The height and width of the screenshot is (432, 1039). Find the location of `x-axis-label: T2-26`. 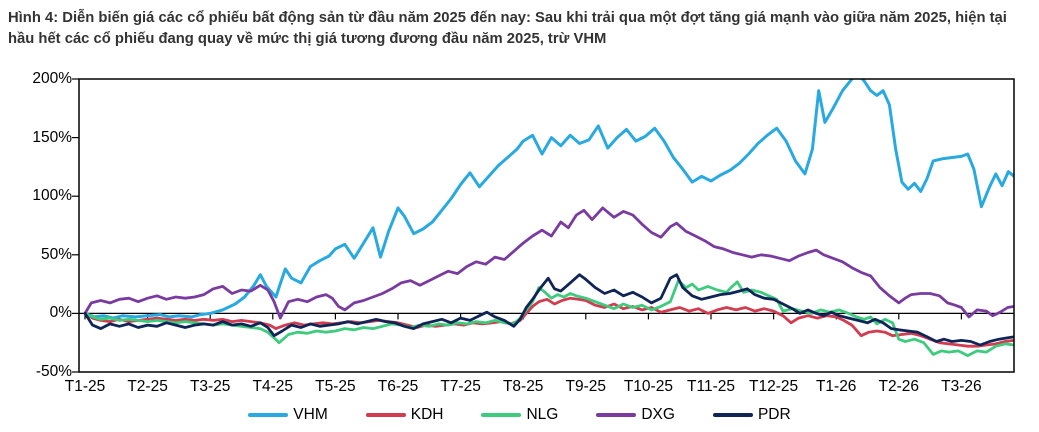

x-axis-label: T2-26 is located at coordinates (899, 386).